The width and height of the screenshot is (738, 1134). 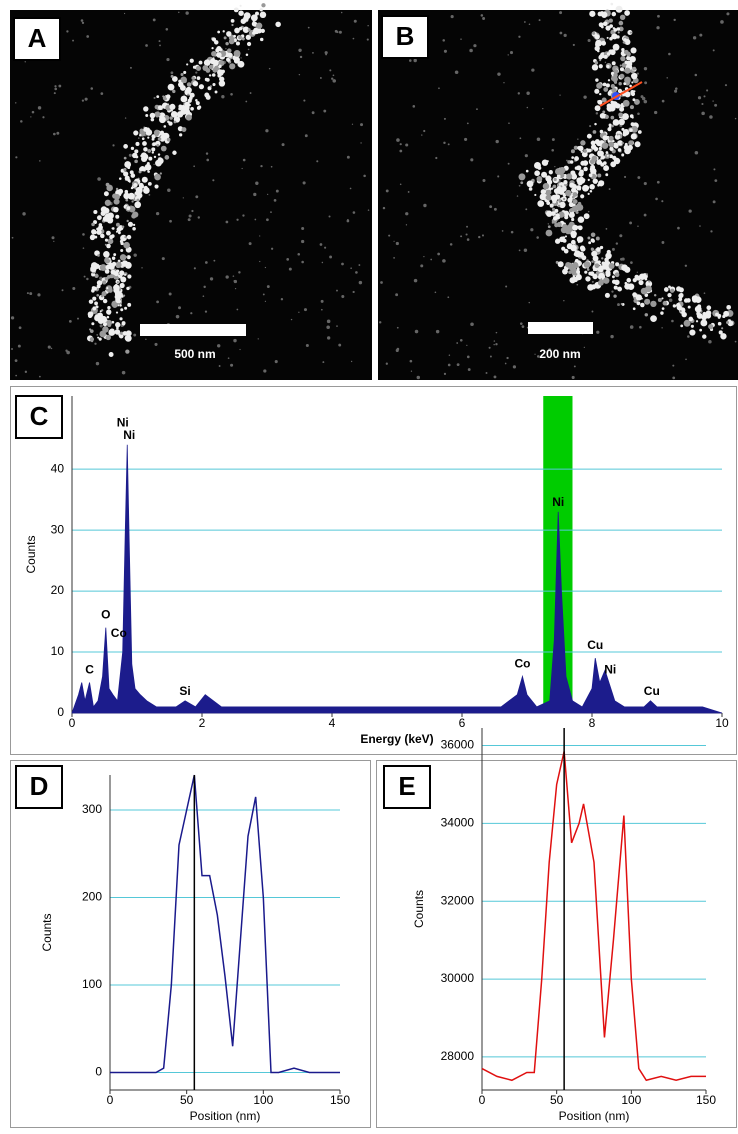 What do you see at coordinates (129, 435) in the screenshot?
I see `peak-label: Ni` at bounding box center [129, 435].